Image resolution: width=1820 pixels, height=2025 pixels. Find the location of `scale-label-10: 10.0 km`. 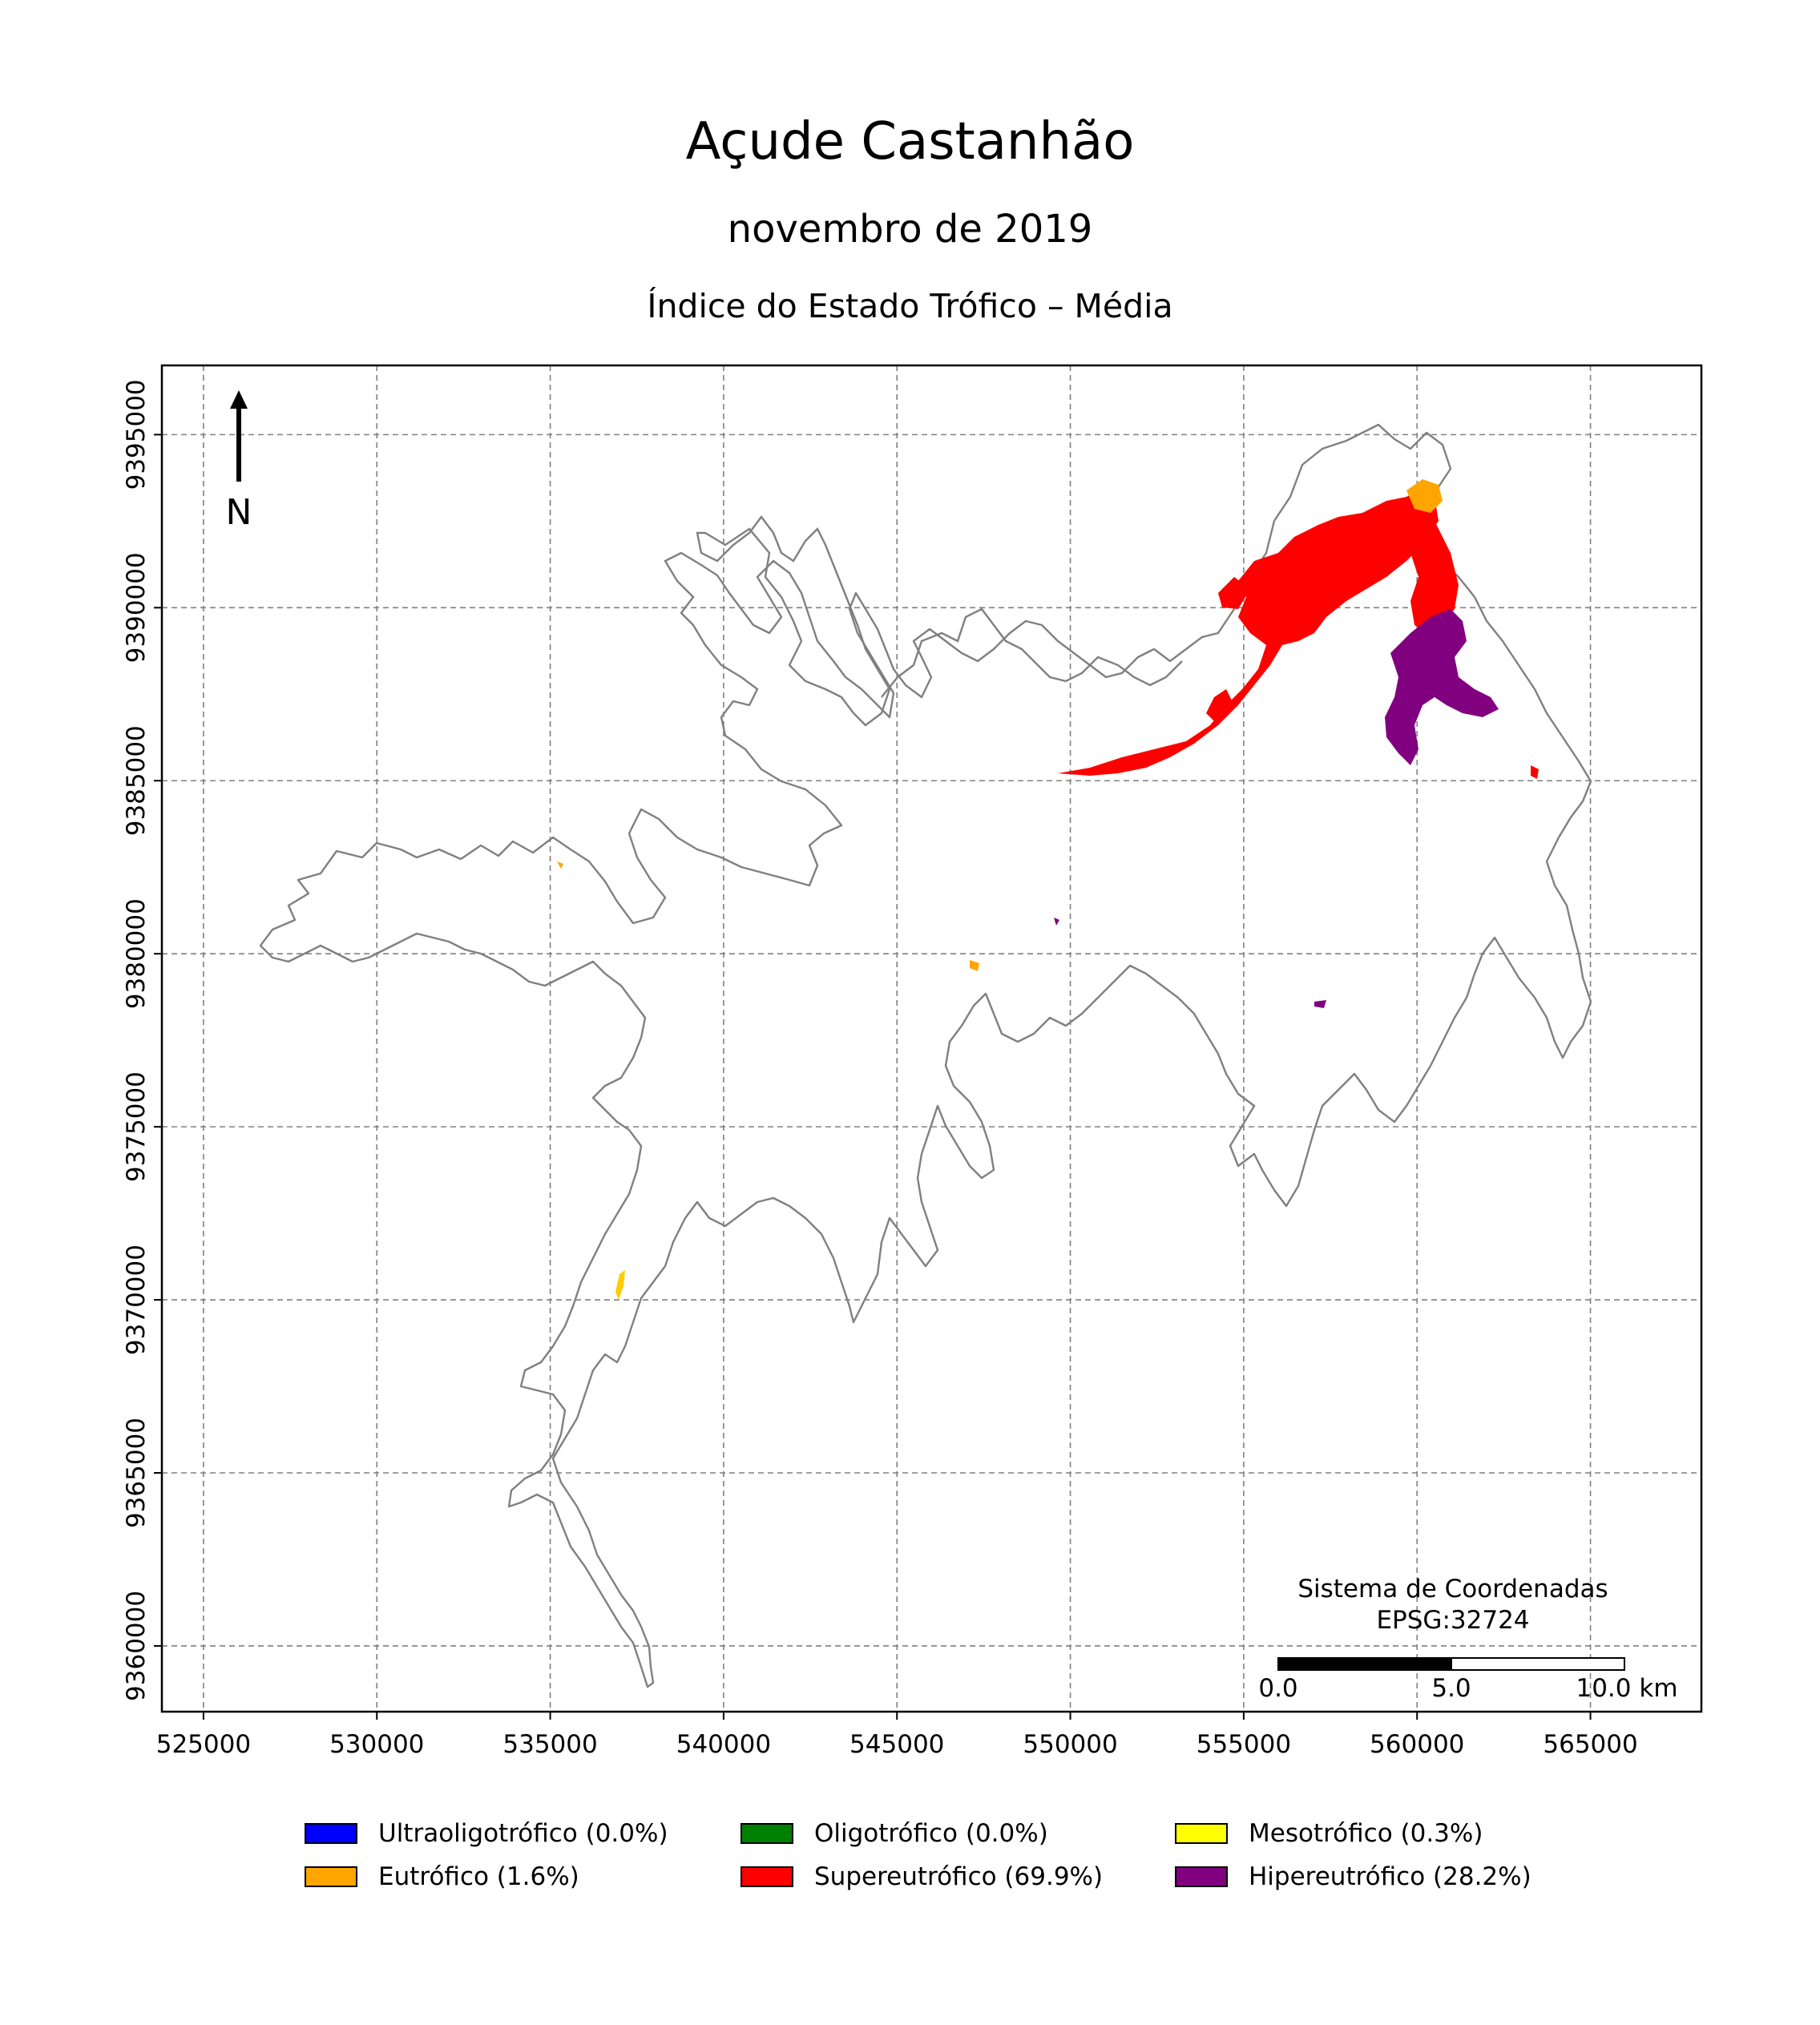

scale-label-10: 10.0 km is located at coordinates (1626, 1689).